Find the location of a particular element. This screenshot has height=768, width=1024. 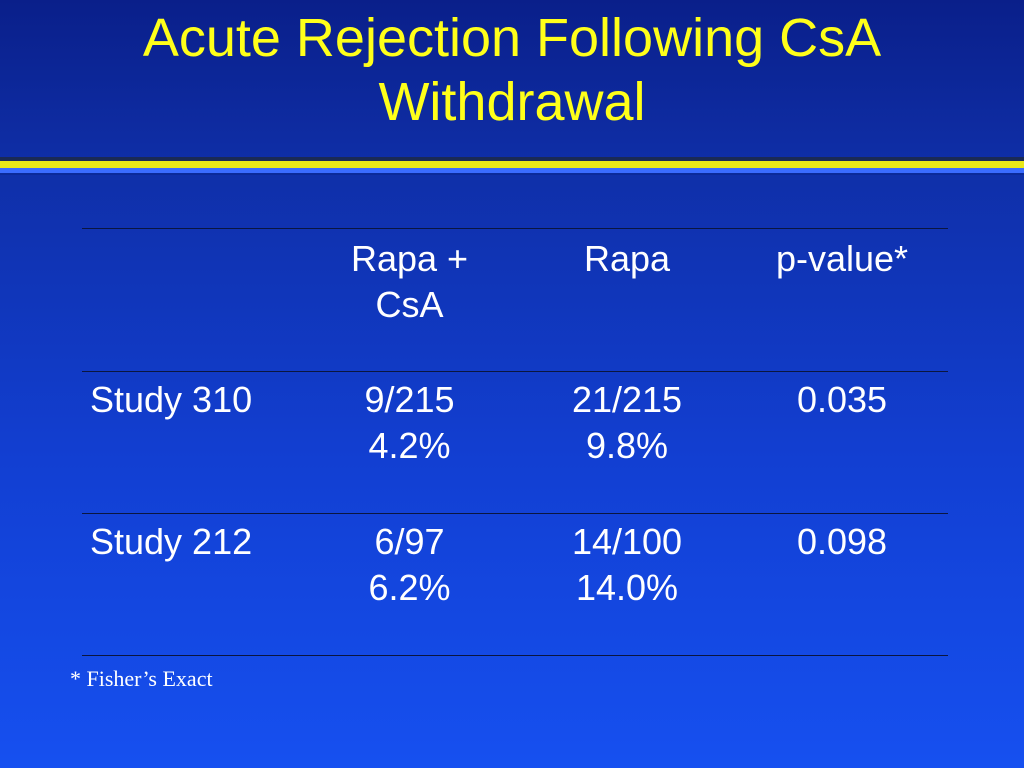

table-rule-bottom is located at coordinates (515, 655).